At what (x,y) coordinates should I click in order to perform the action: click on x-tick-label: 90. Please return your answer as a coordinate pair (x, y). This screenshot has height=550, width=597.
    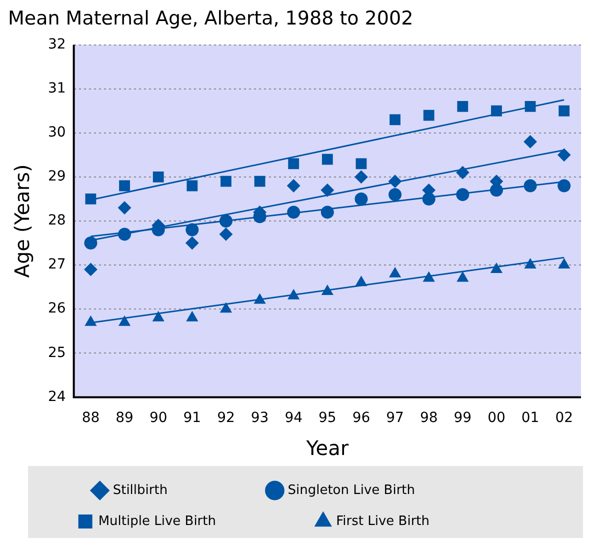
    Looking at the image, I should click on (158, 418).